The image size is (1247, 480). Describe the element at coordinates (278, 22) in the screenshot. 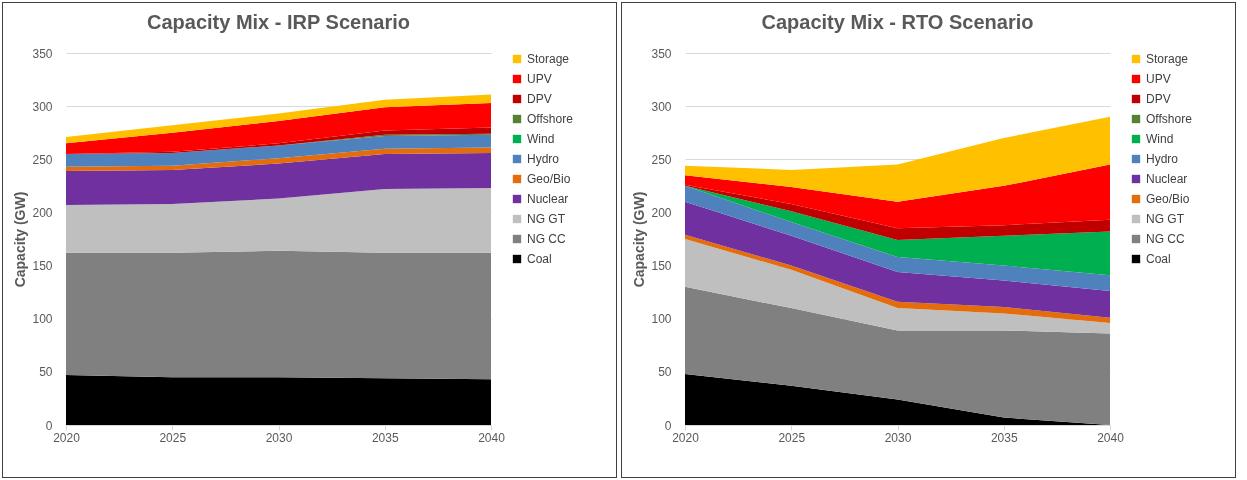

I see `chart-title: Capacity Mix - IRP Scenario` at that location.